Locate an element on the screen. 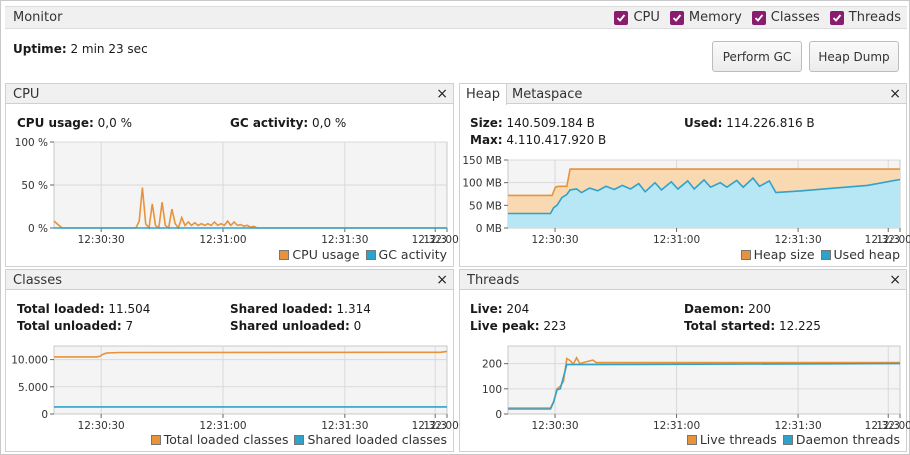 The image size is (910, 455). legend-item-daemon-threads: Daemon threads is located at coordinates (841, 439).